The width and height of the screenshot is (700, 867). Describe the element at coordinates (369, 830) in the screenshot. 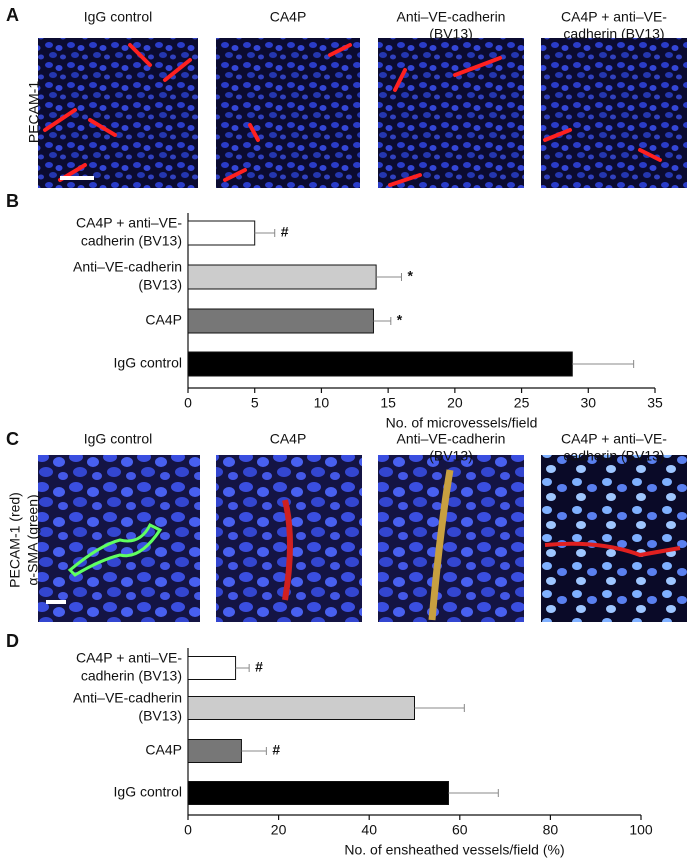

I see `x-tick-label: 40` at that location.